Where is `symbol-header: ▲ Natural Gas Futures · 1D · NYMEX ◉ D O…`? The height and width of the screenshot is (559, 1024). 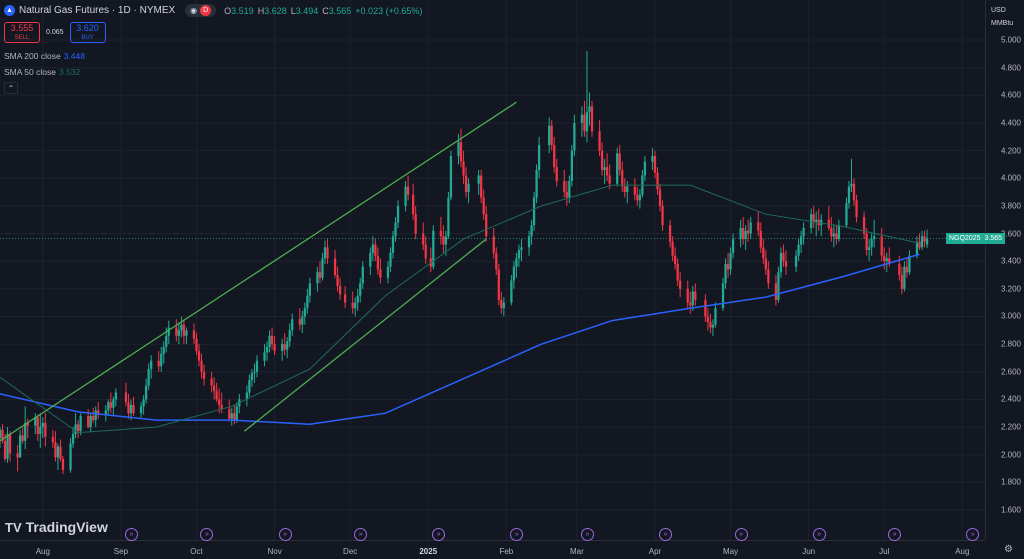 symbol-header: ▲ Natural Gas Futures · 1D · NYMEX ◉ D O… is located at coordinates (213, 10).